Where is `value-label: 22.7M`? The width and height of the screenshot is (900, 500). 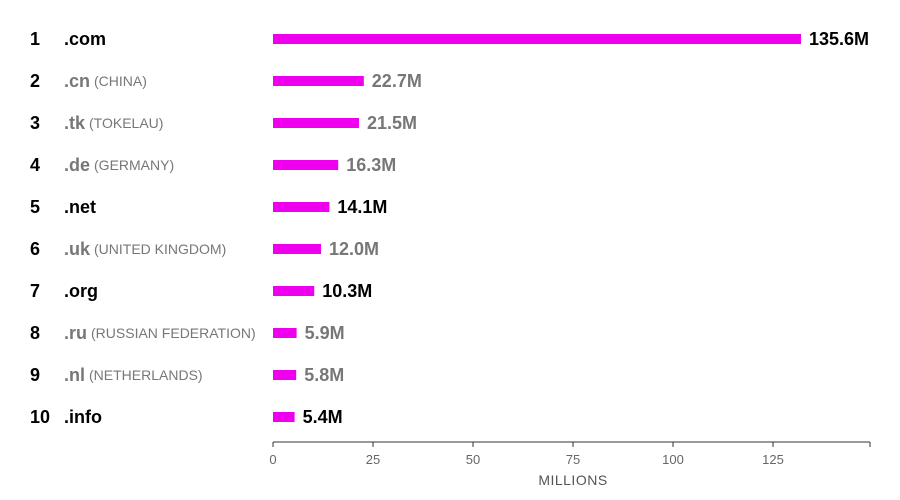
value-label: 22.7M is located at coordinates (397, 81).